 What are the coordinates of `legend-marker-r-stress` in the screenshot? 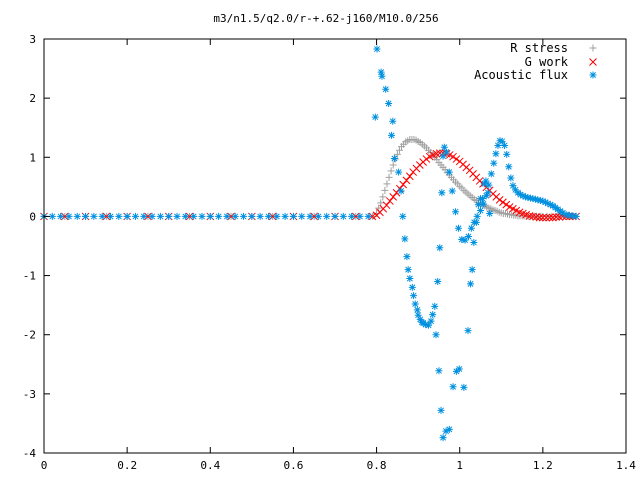 It's located at (593, 48).